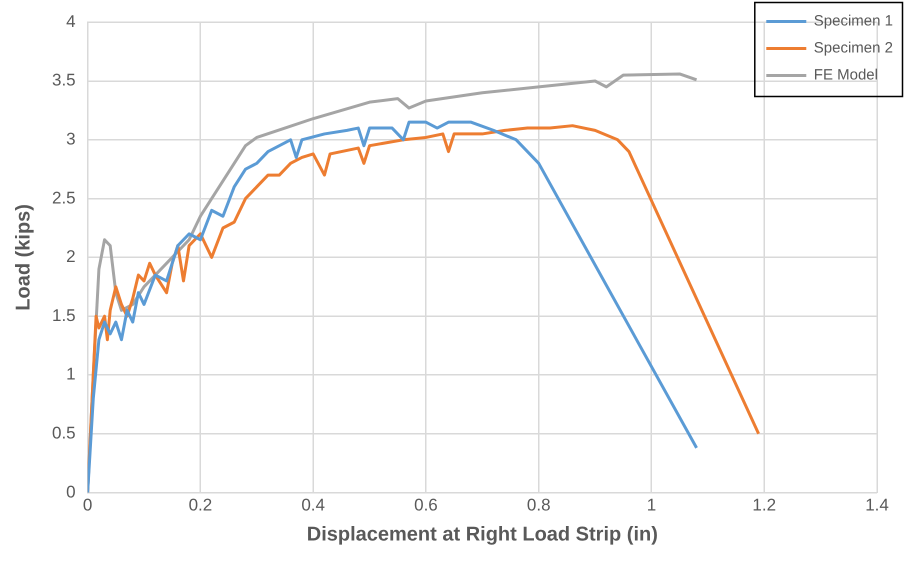 This screenshot has height=561, width=917. Describe the element at coordinates (23, 257) in the screenshot. I see `y-axis-title: Load (kips)` at that location.